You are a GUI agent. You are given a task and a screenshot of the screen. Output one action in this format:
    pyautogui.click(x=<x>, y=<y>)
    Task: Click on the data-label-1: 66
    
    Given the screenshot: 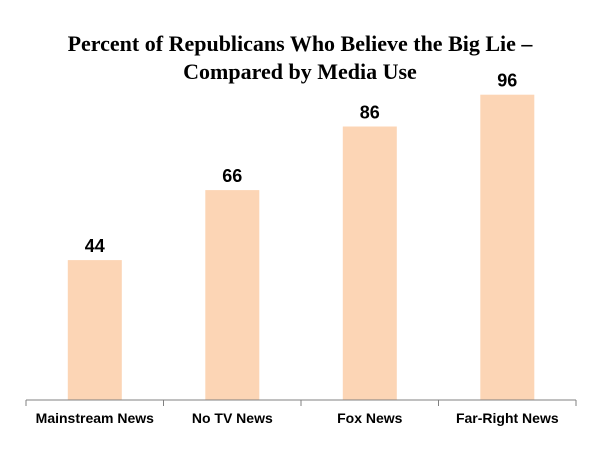 What is the action you would take?
    pyautogui.click(x=232, y=176)
    